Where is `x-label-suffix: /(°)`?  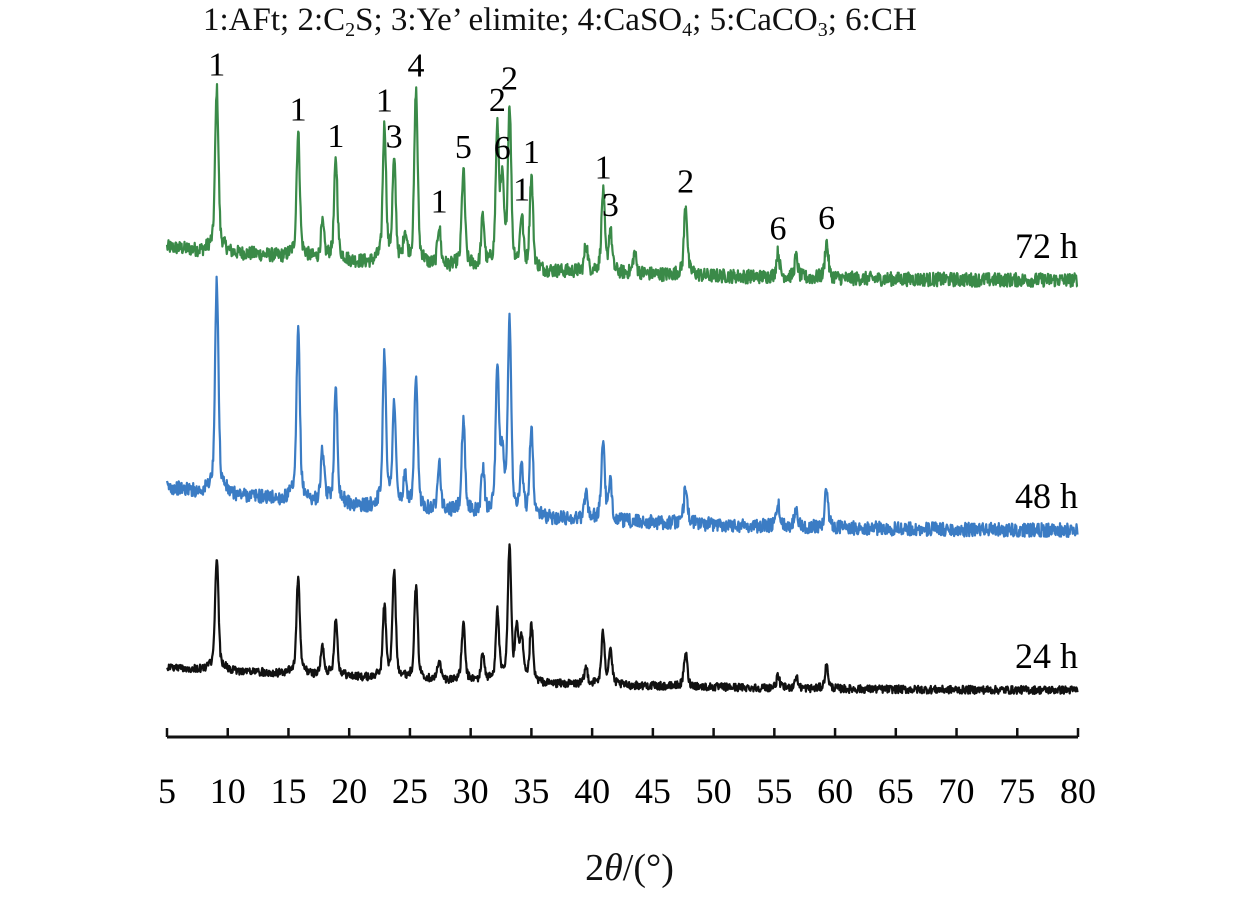
x-label-suffix: /(°) is located at coordinates (648, 868).